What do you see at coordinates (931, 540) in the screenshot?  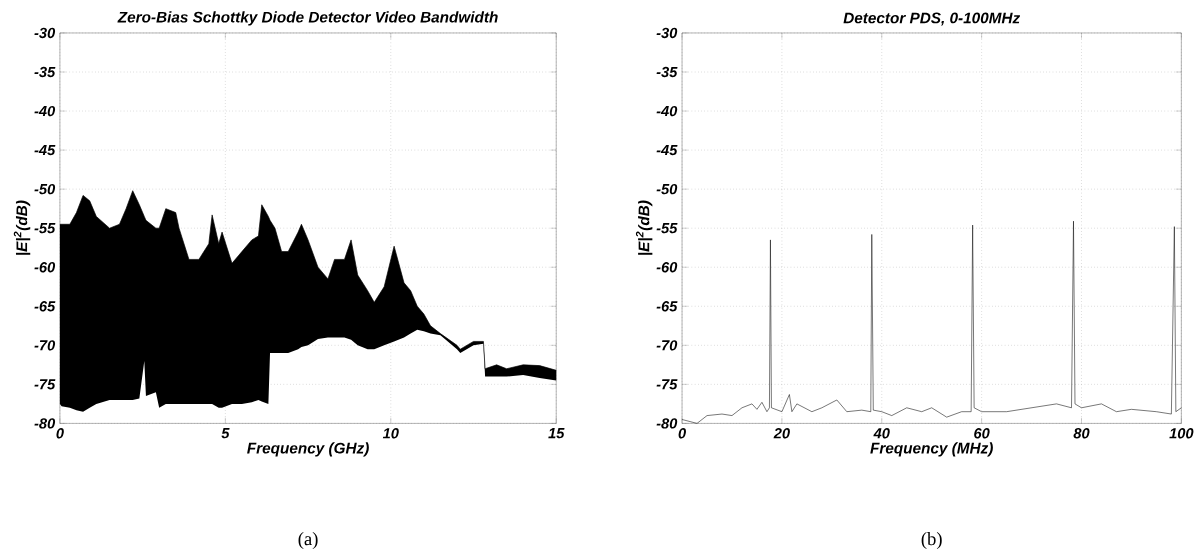 I see `text: (b)` at bounding box center [931, 540].